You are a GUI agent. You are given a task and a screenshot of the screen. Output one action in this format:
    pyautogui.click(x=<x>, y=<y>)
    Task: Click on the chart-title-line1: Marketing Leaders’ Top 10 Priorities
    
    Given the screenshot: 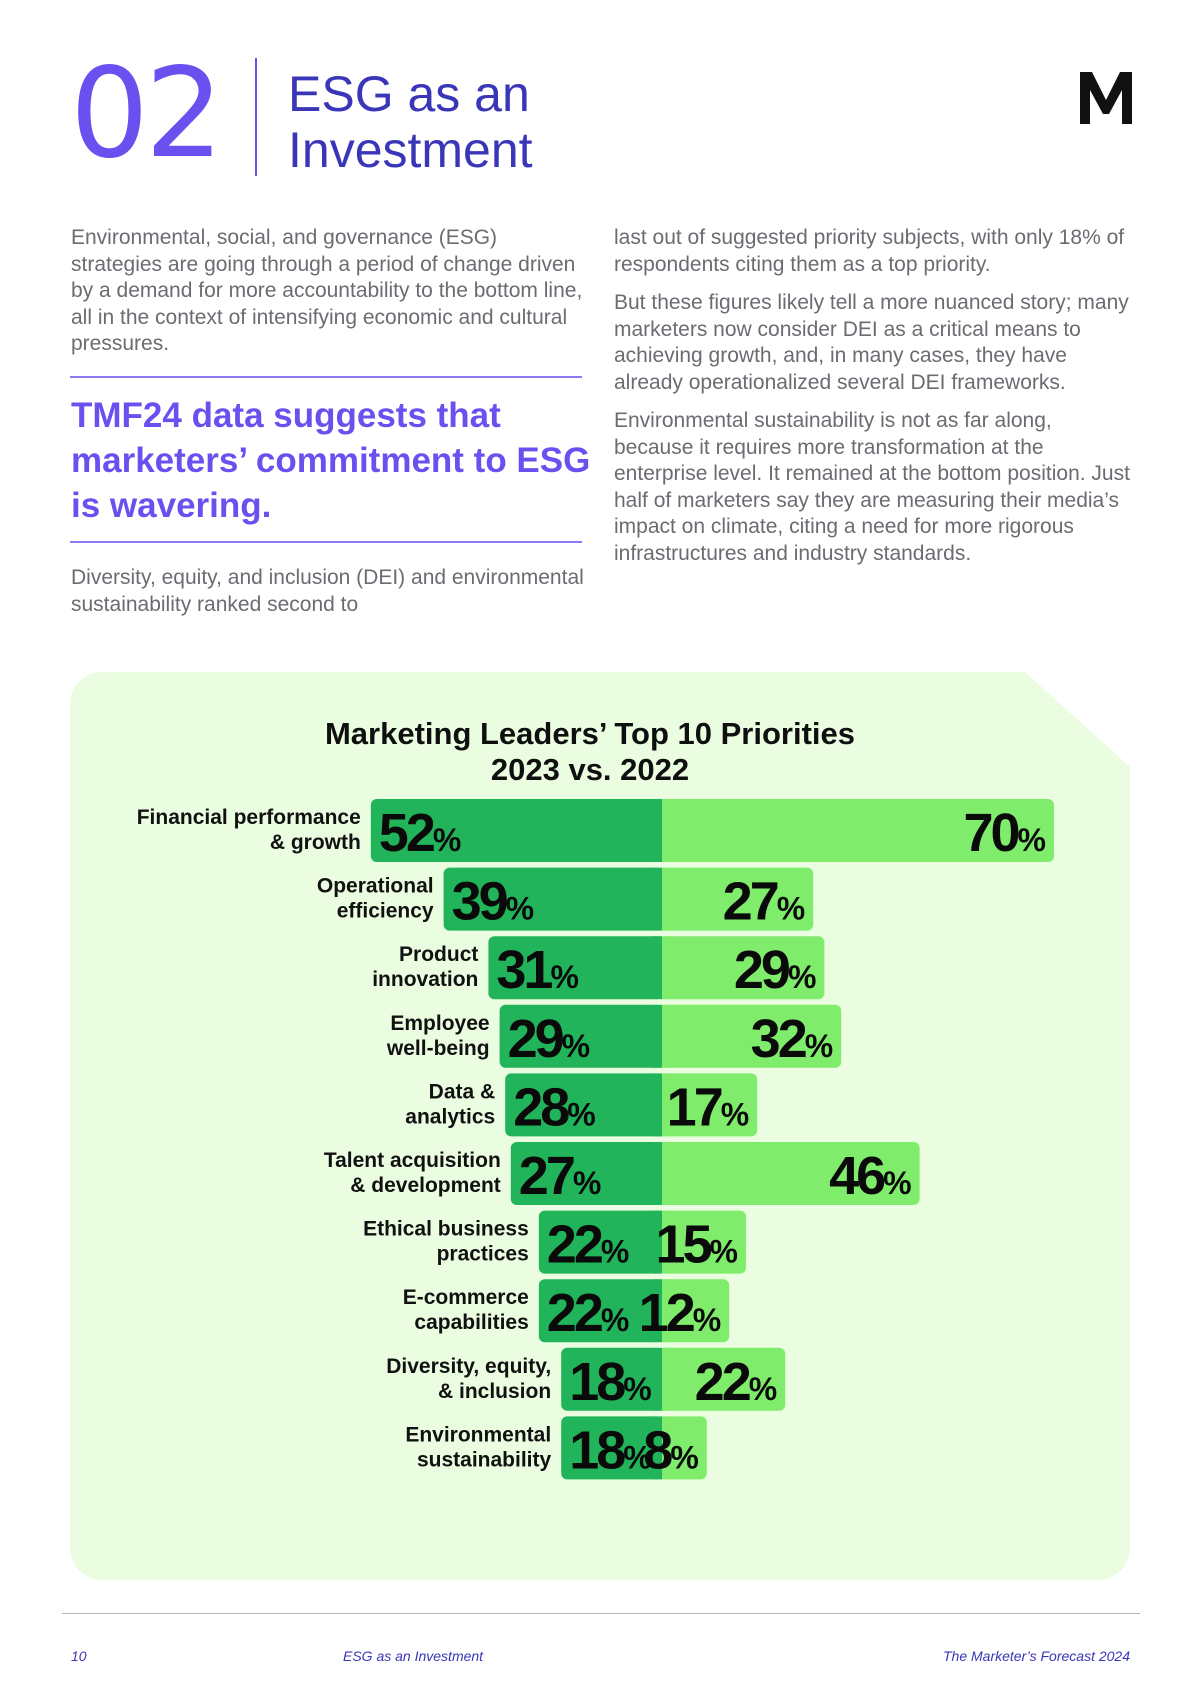 What is the action you would take?
    pyautogui.click(x=590, y=733)
    